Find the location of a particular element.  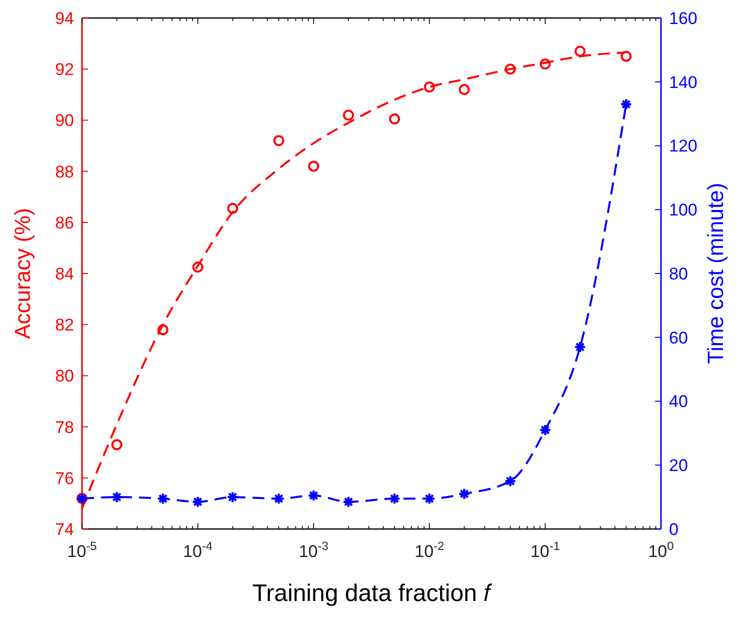

y2-tick-label: 20 is located at coordinates (678, 466).